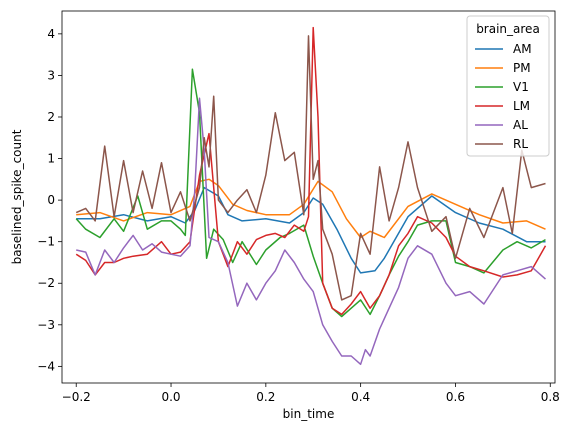  Describe the element at coordinates (46, 325) in the screenshot. I see `y-tick-label: −3` at that location.